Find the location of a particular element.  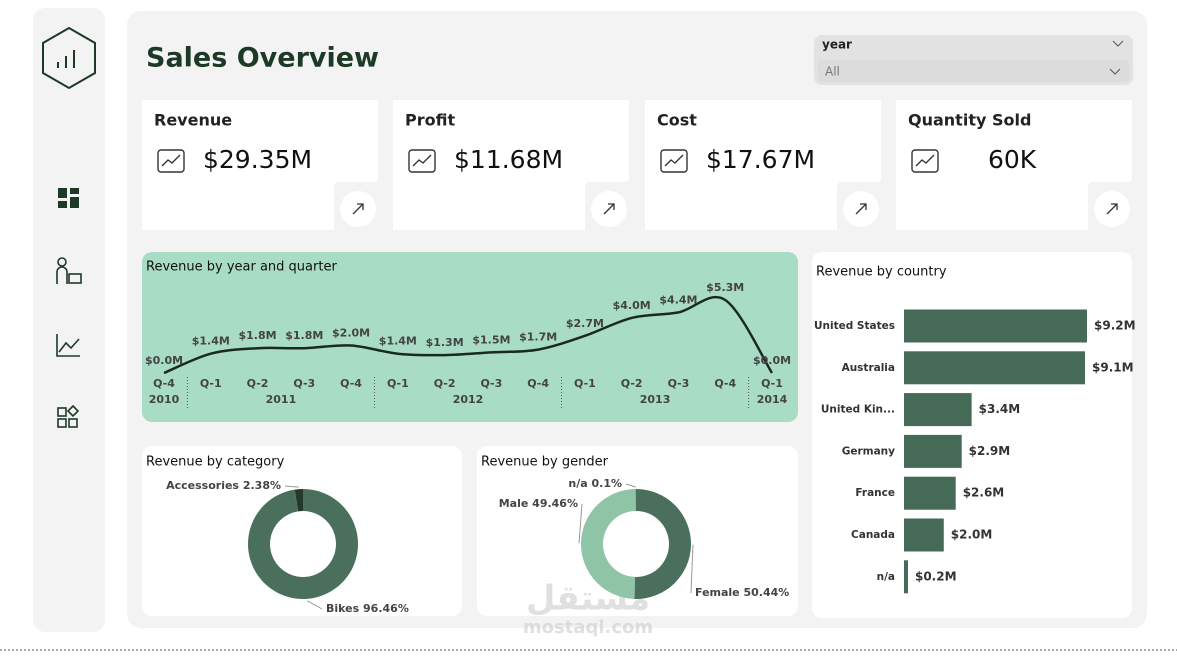

y-tick-label: United States is located at coordinates (854, 326).